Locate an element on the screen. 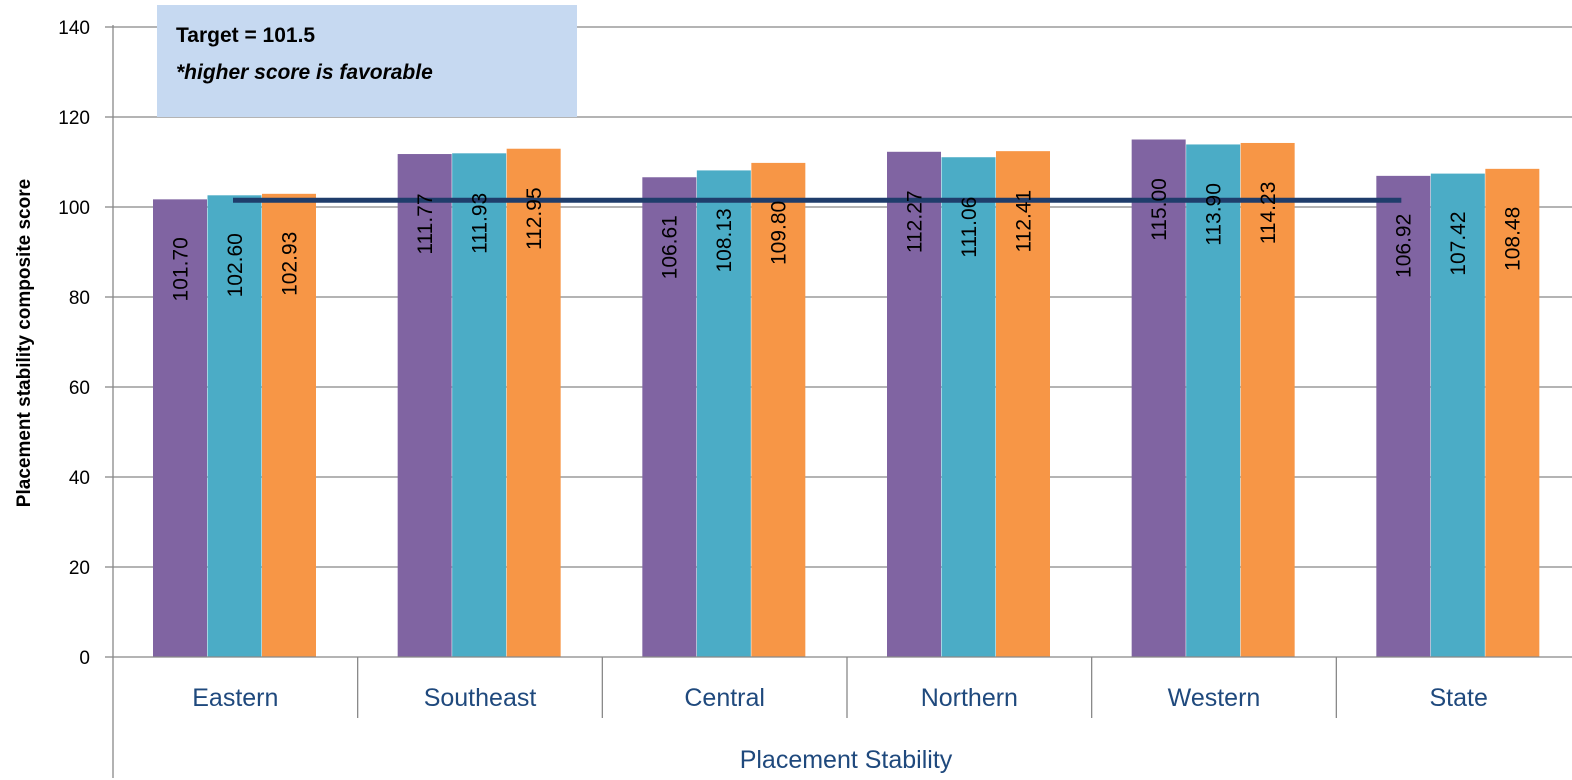  y-tick-label: 120 is located at coordinates (74, 118).